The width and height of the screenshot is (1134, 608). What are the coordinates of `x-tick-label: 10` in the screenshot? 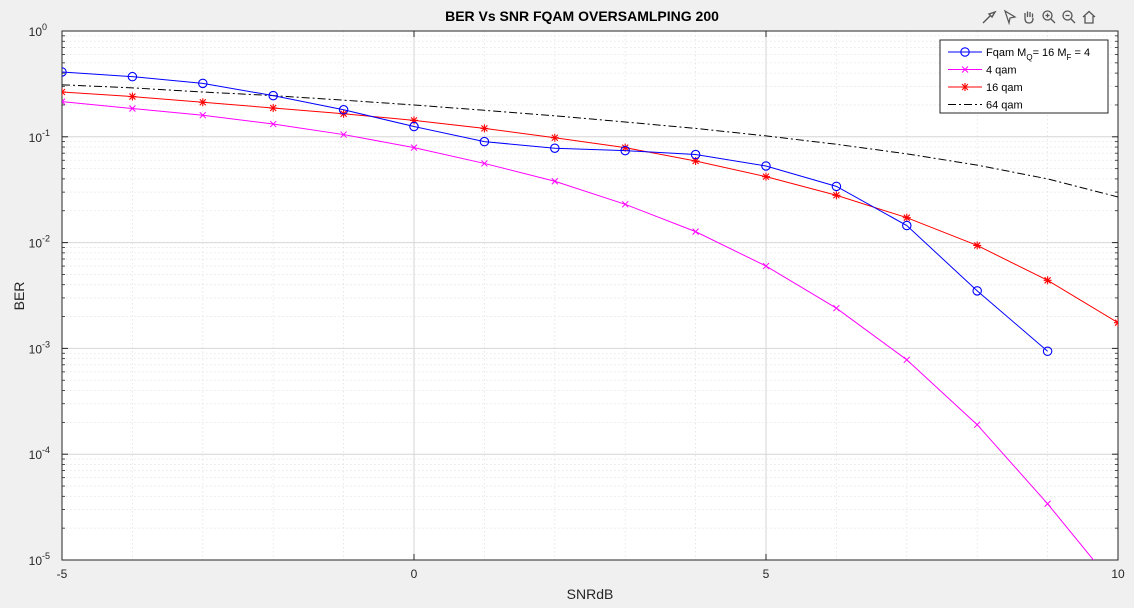 It's located at (1118, 574).